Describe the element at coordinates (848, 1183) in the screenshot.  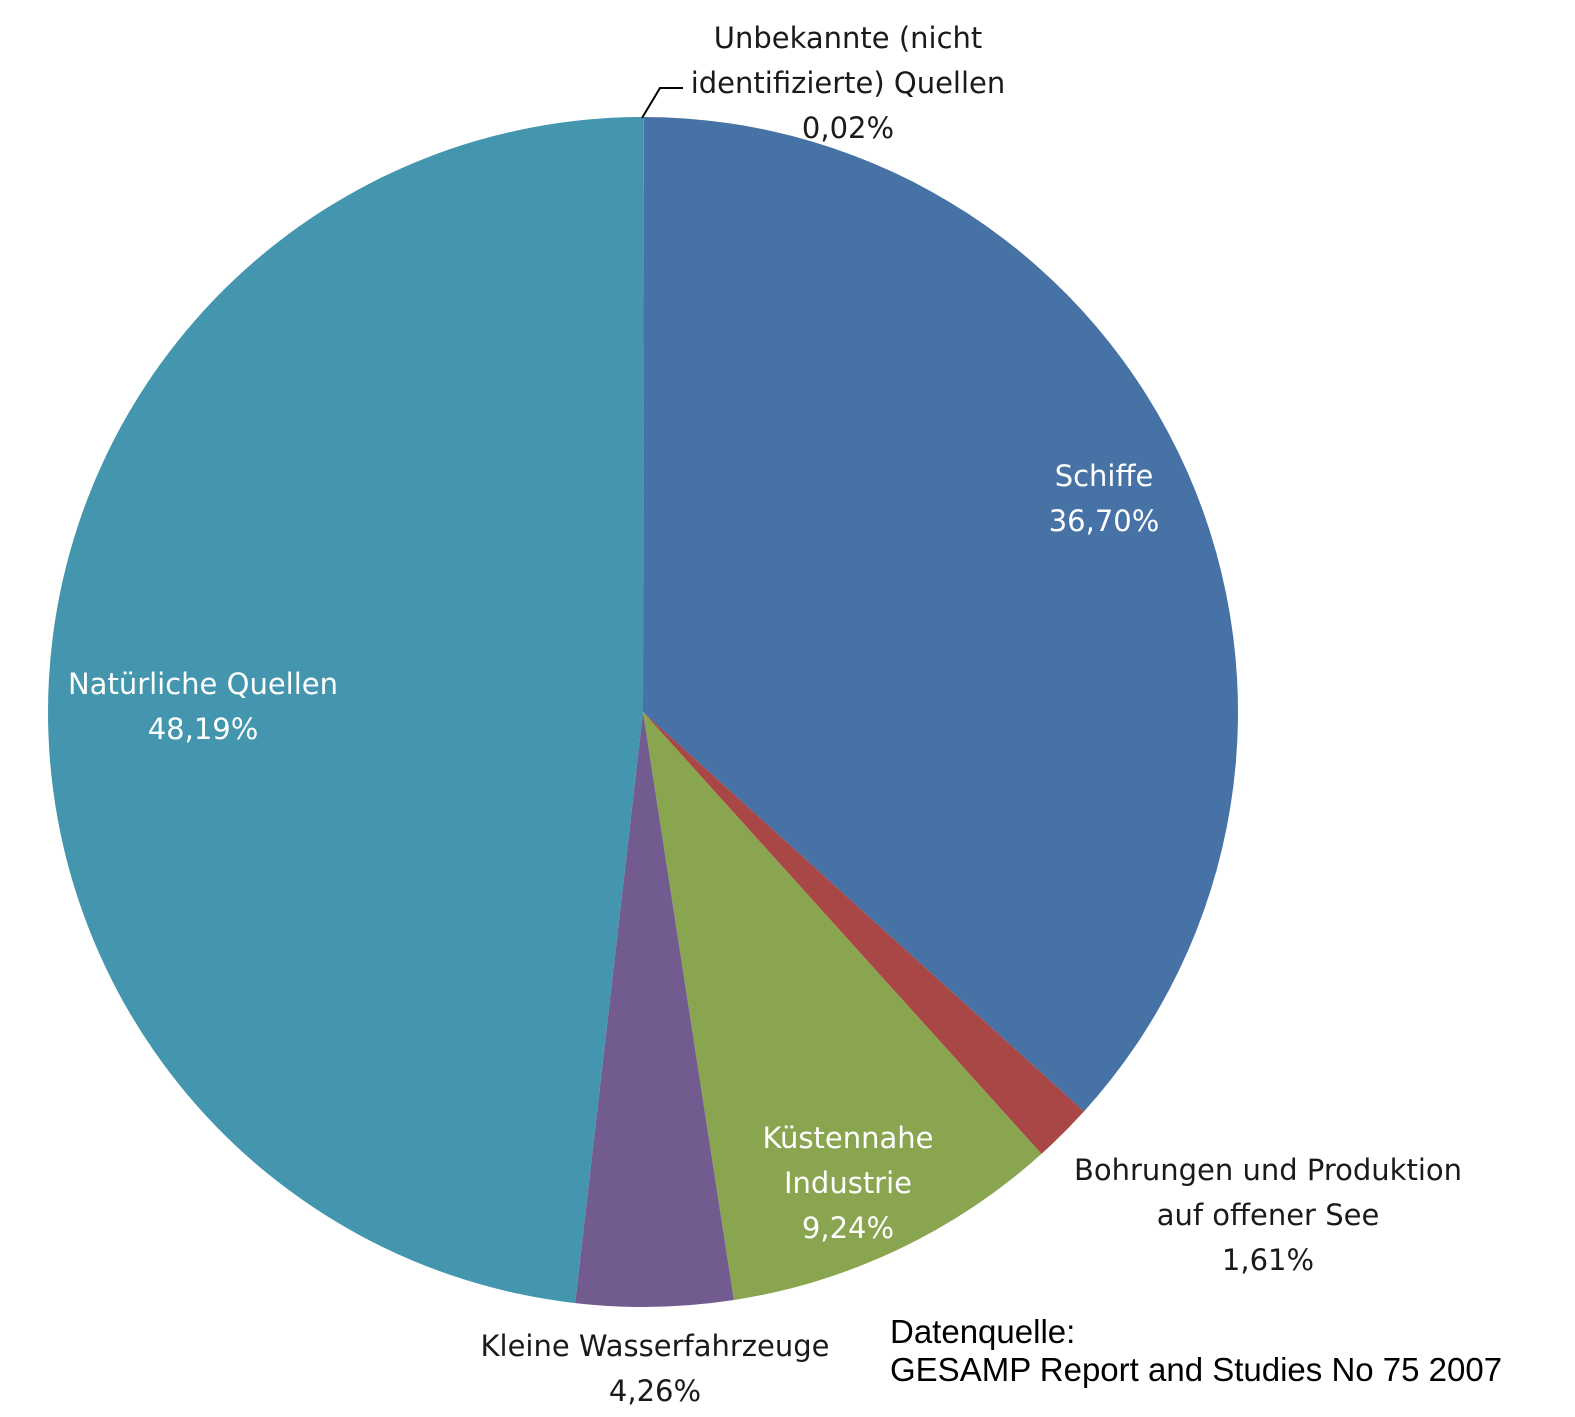
I see `data-label-name-3: Industrie` at that location.